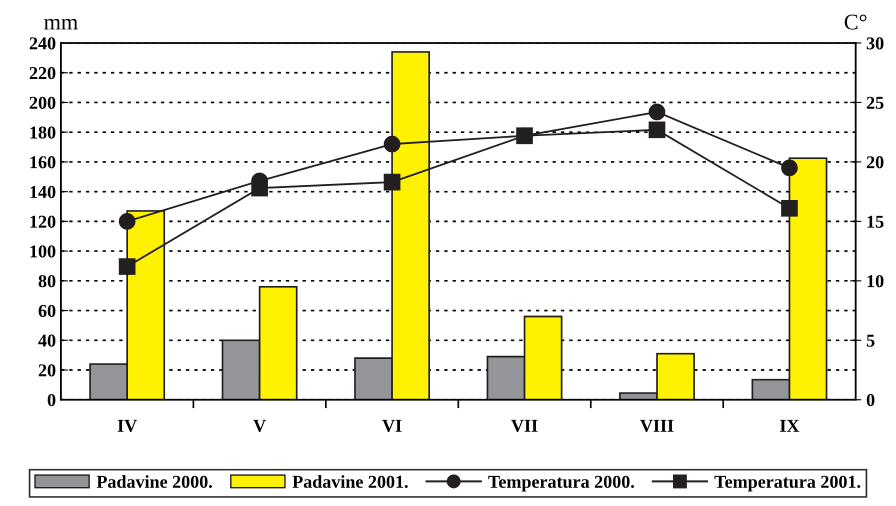  I want to click on y-tick-label: 40, so click(47, 340).